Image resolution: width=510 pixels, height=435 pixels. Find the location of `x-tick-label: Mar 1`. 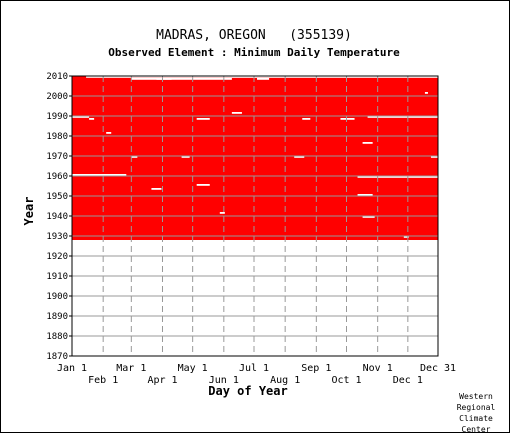

x-tick-label: Mar 1 is located at coordinates (131, 368).